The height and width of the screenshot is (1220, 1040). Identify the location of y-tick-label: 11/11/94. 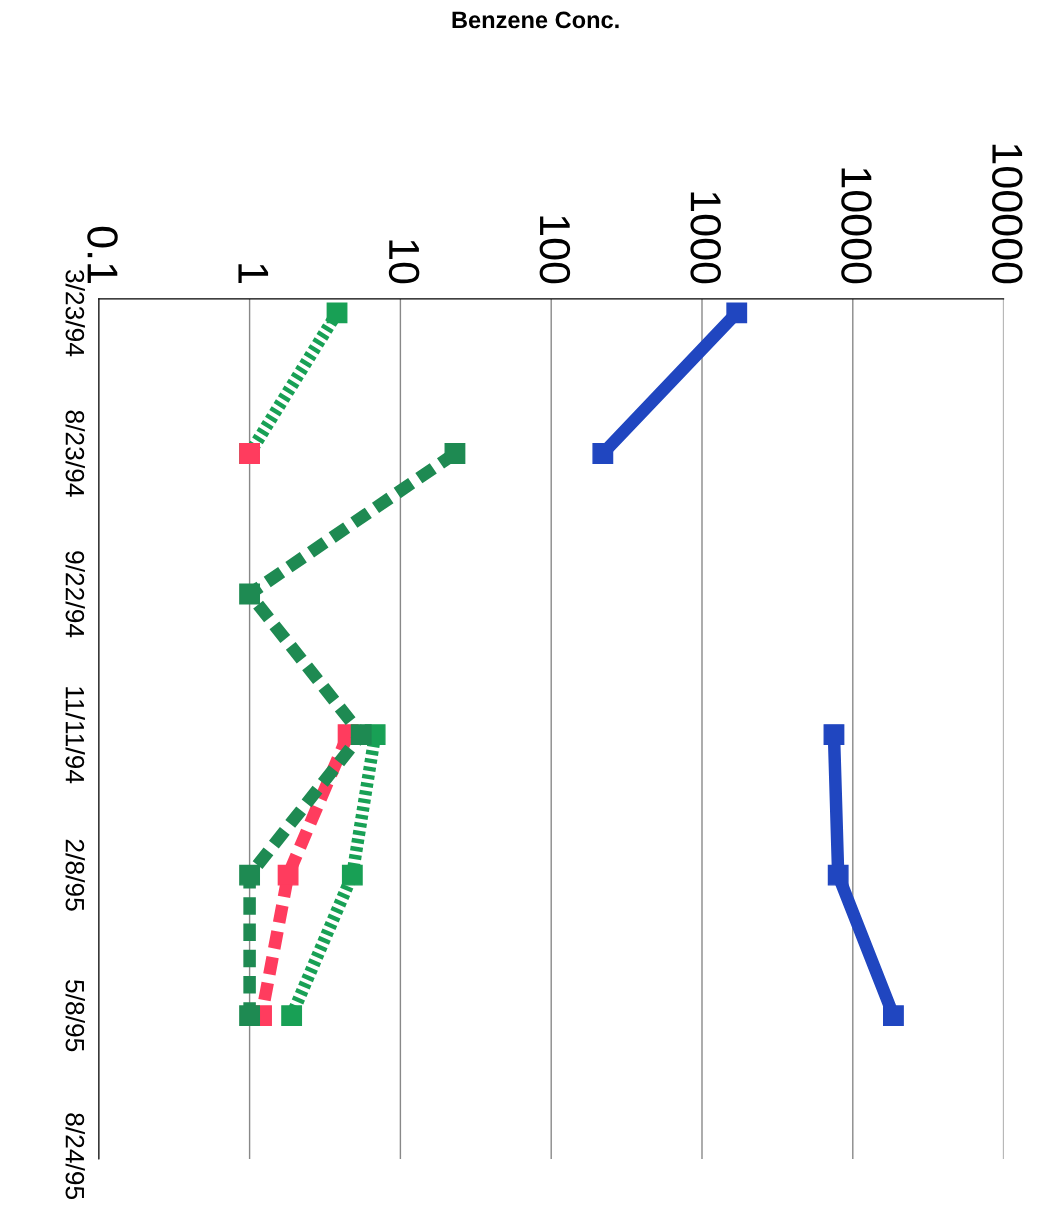
(75, 735).